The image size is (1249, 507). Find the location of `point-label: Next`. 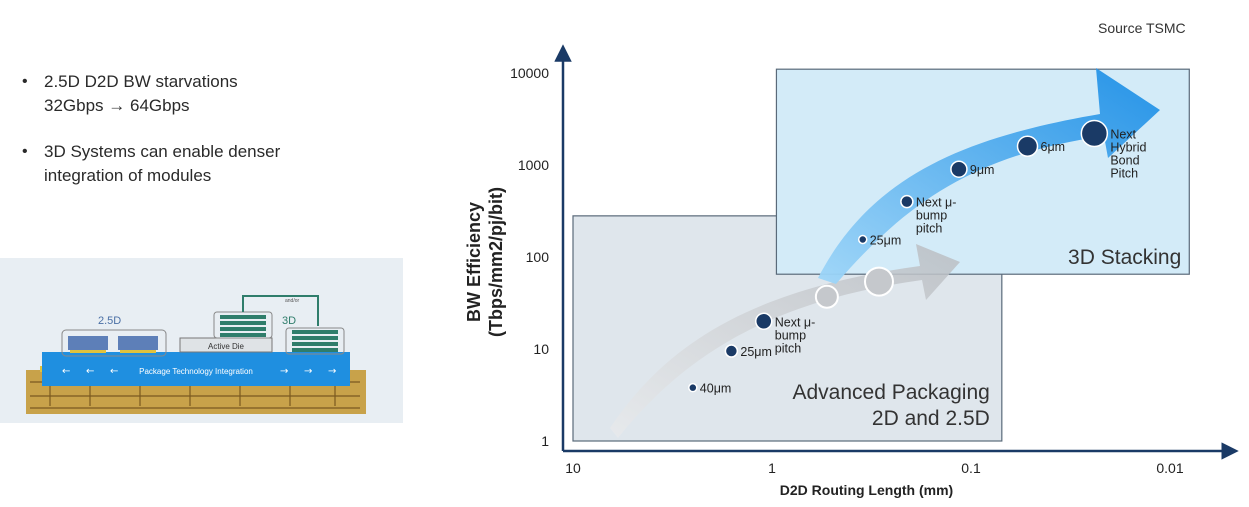

point-label: Next is located at coordinates (1123, 134).